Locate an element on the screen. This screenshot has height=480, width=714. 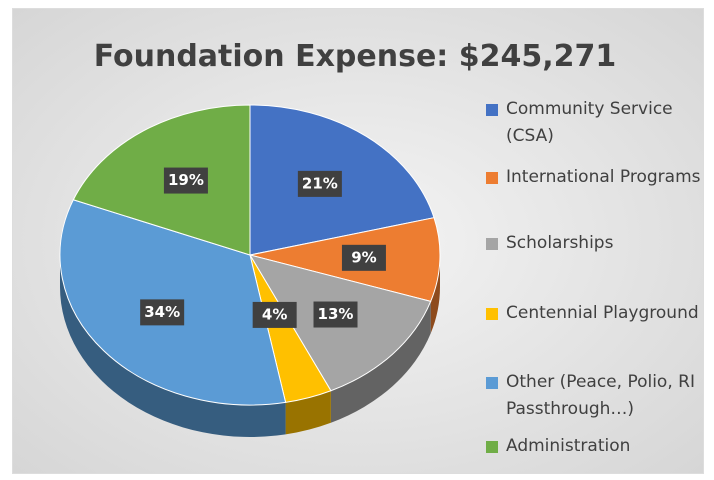
data-label: 21% is located at coordinates (320, 183).